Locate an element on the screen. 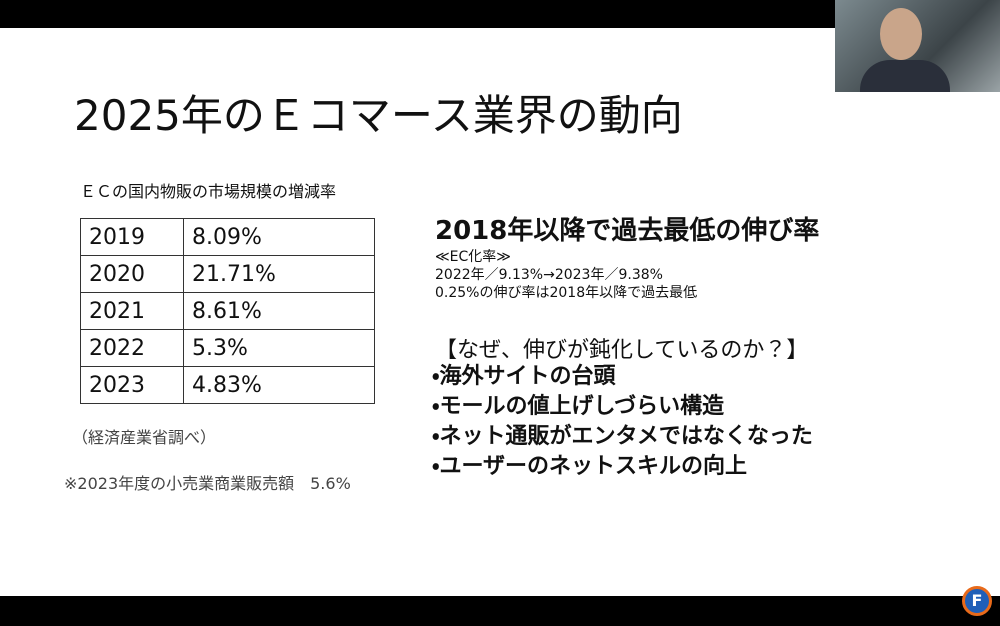 This screenshot has width=1000, height=626. year-cell: 2020 is located at coordinates (132, 274).